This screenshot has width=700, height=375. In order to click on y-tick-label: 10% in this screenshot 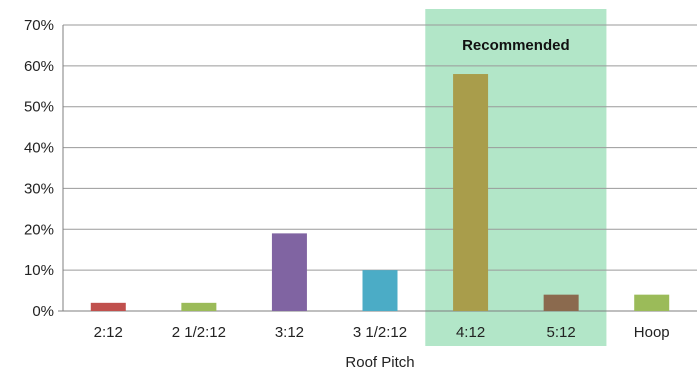, I will do `click(39, 270)`.